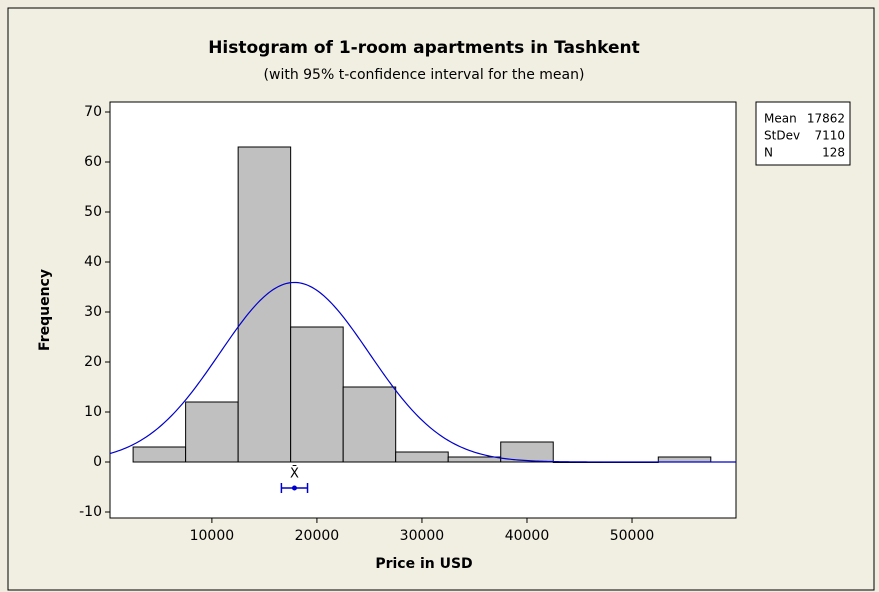 Image resolution: width=879 pixels, height=592 pixels. Describe the element at coordinates (294, 473) in the screenshot. I see `ci-label: X̄` at that location.